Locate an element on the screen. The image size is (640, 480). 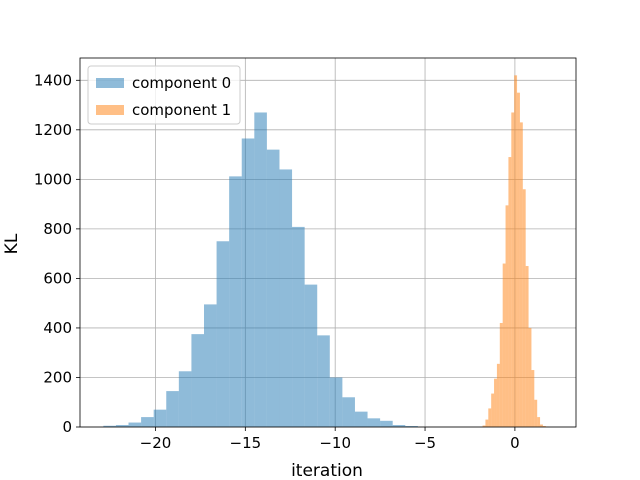
legend-box is located at coordinates (164, 95).